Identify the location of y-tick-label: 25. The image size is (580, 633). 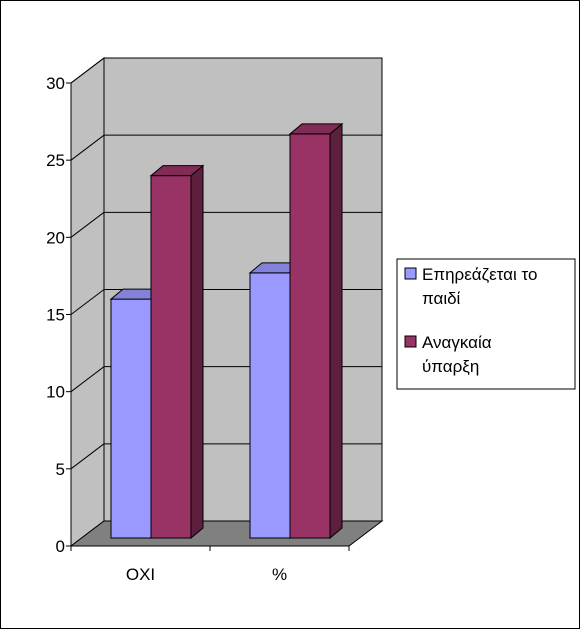
(55, 160).